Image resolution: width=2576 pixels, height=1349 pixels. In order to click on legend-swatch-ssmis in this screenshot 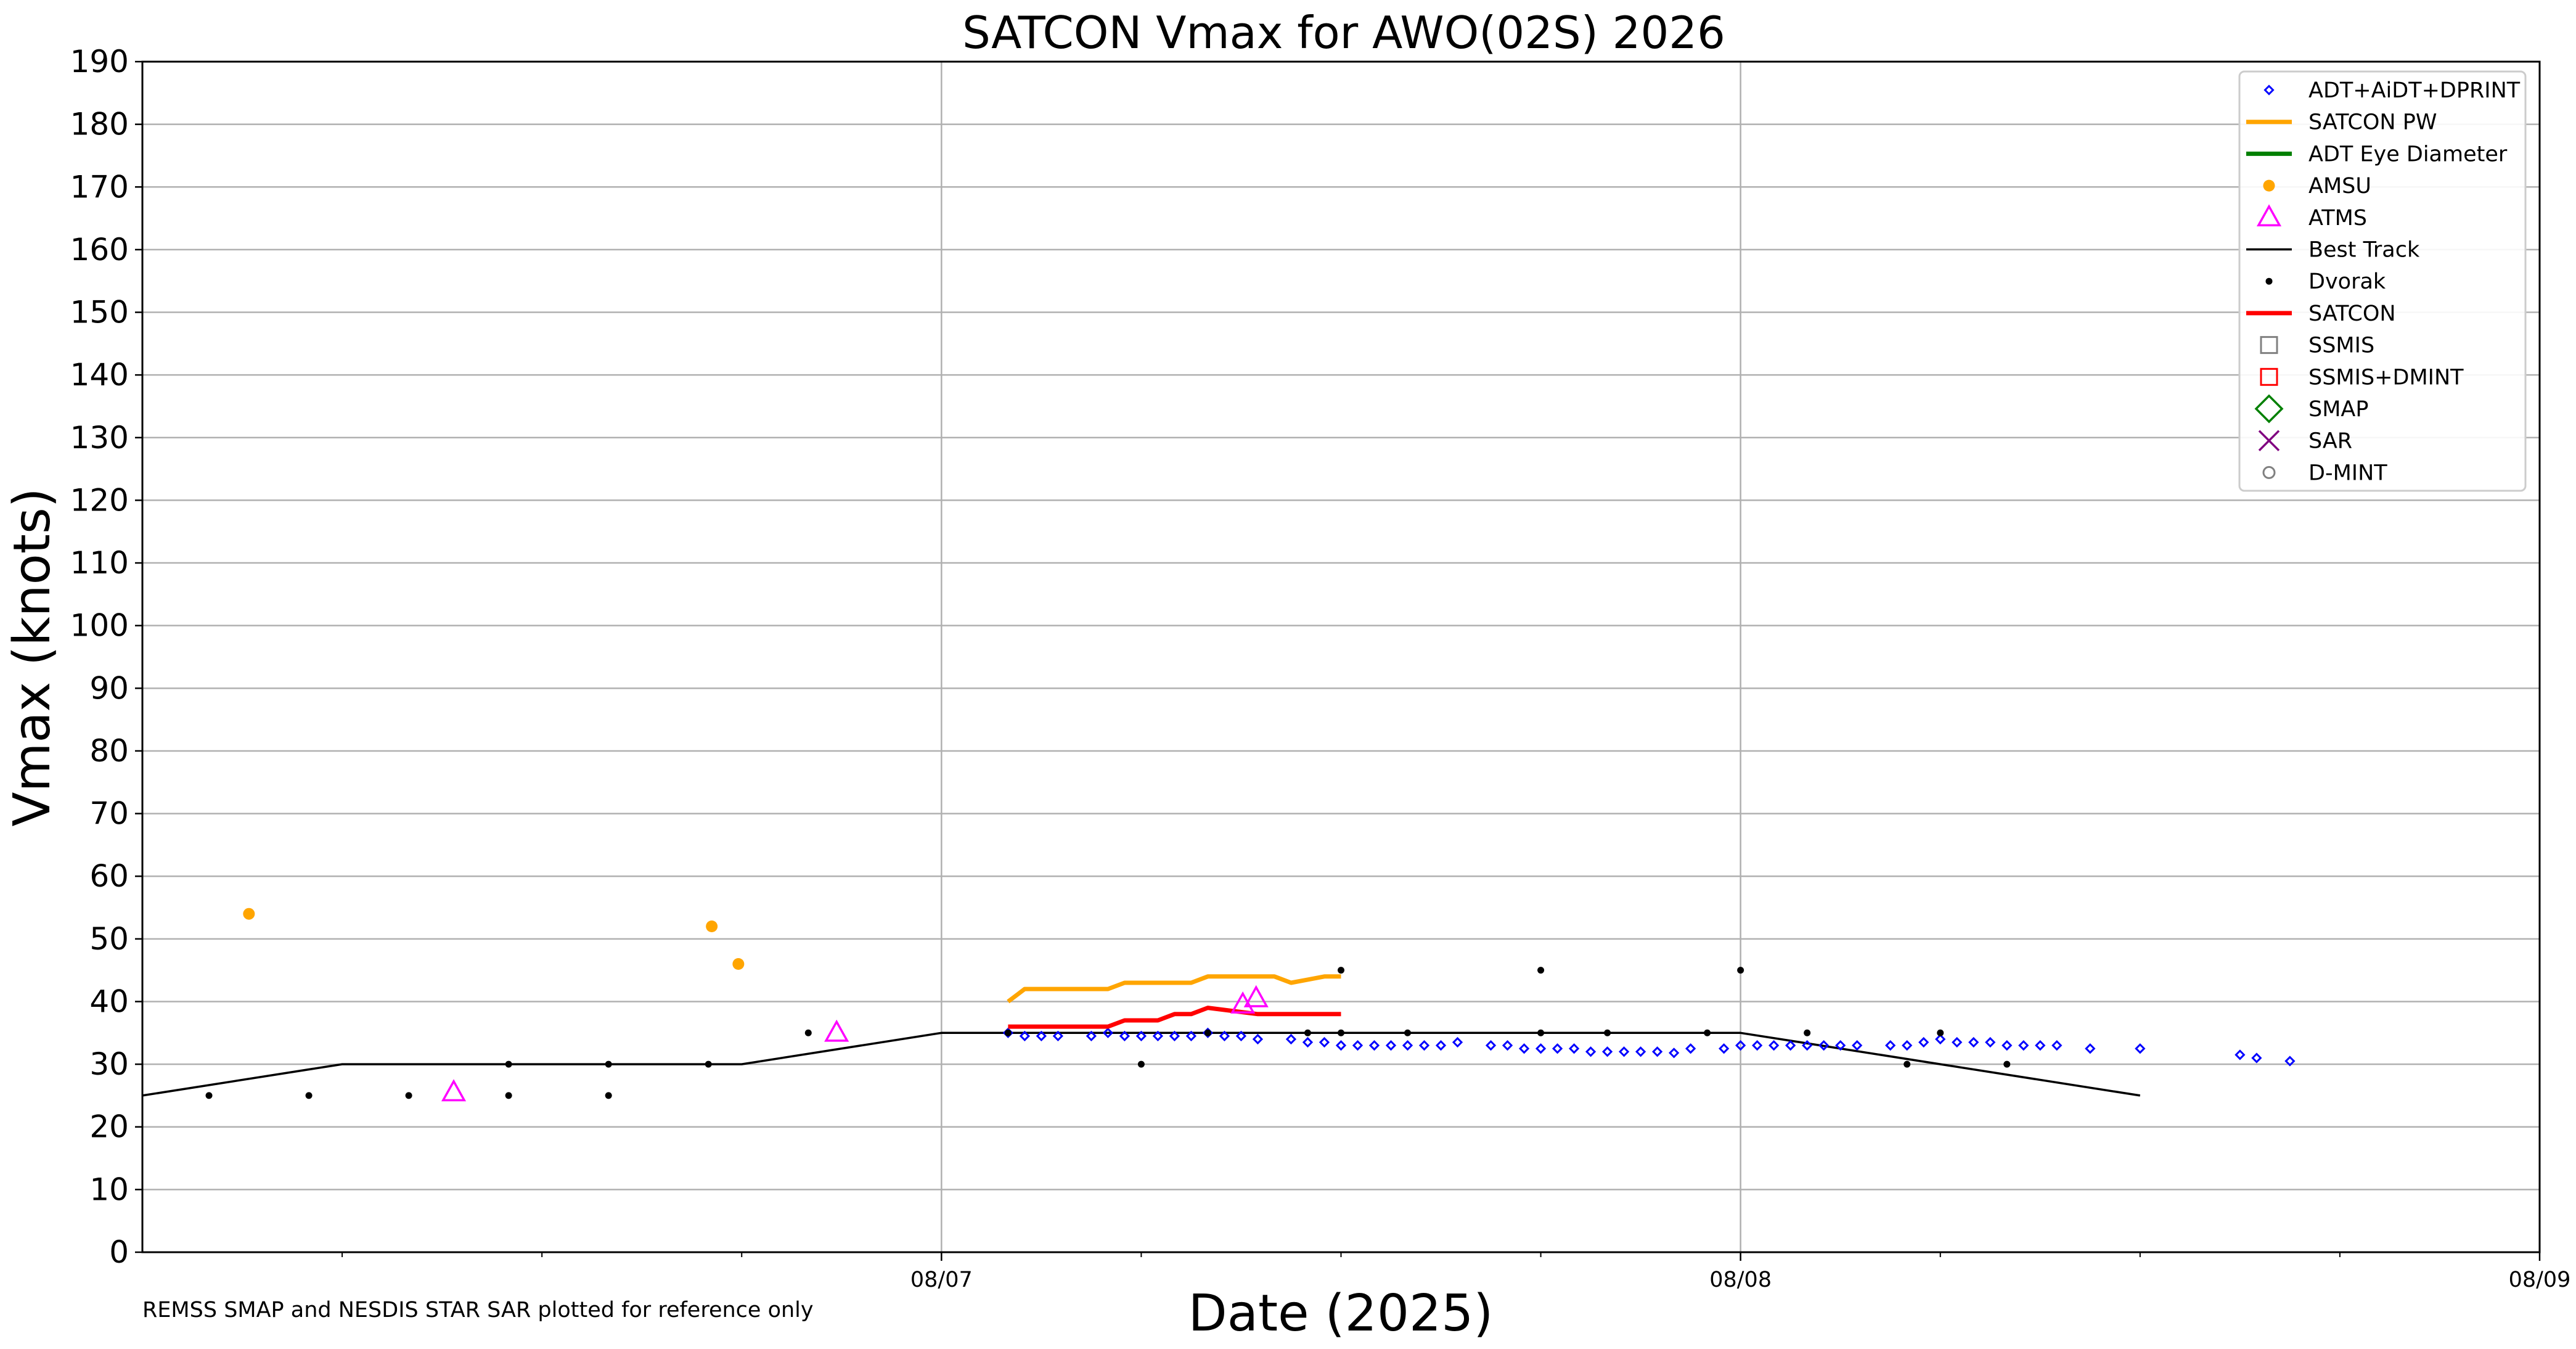, I will do `click(2269, 345)`.